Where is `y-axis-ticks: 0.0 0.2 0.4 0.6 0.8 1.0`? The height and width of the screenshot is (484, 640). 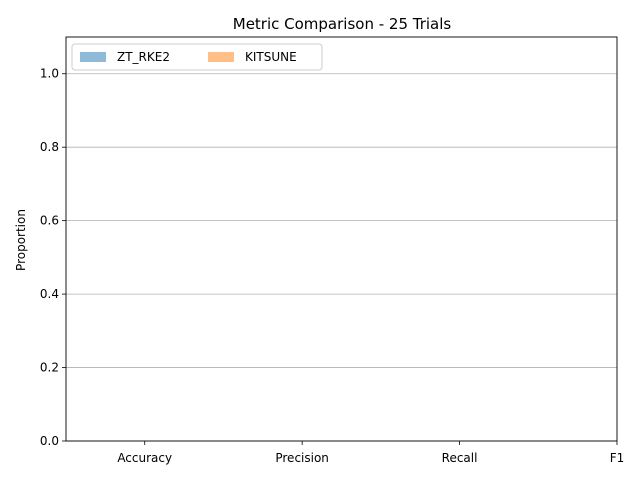 y-axis-ticks: 0.0 0.2 0.4 0.6 0.8 1.0 is located at coordinates (53, 257).